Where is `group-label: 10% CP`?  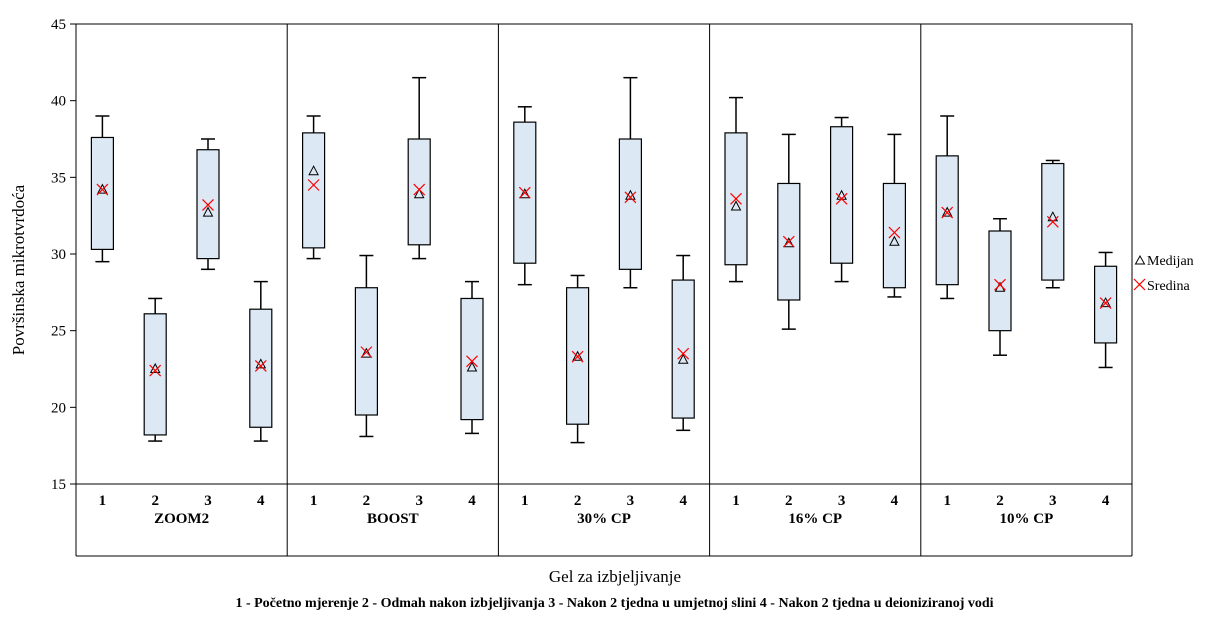
group-label: 10% CP is located at coordinates (1027, 519).